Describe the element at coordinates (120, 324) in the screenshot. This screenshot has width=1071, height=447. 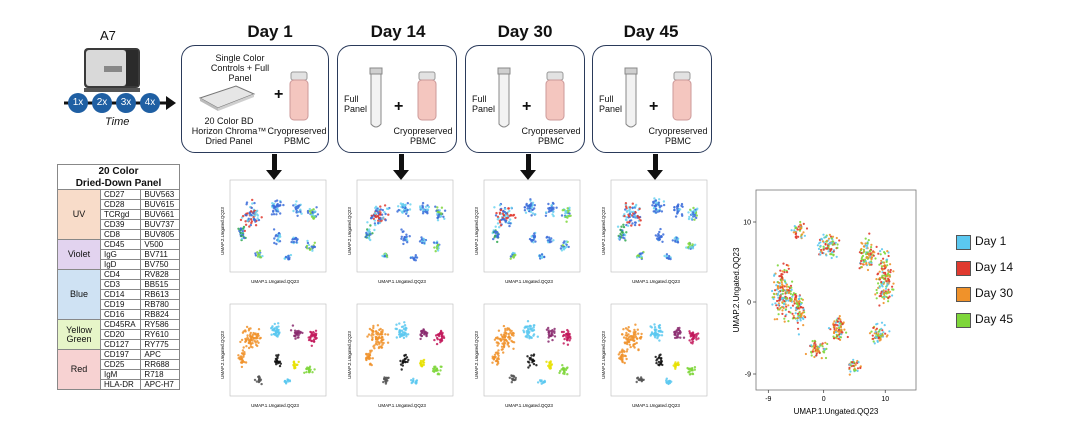
I see `marker-cell: CD45RA` at that location.